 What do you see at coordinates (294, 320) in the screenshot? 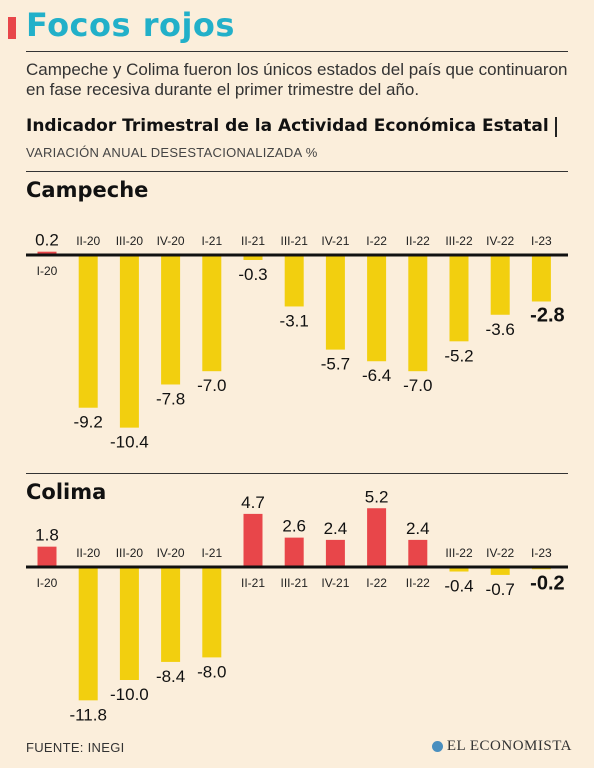
I see `value-label: -3.1` at bounding box center [294, 320].